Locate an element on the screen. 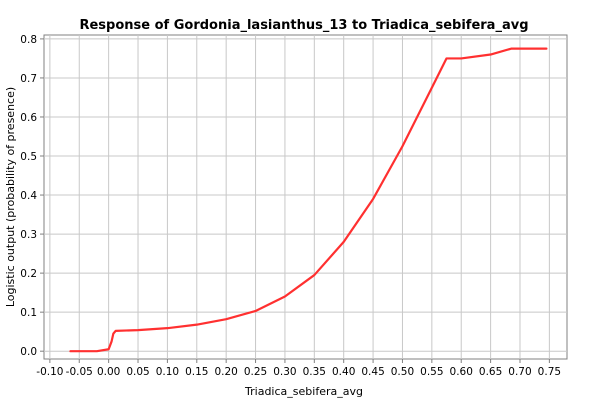  y-axis-ticks: 0.0 0.1 0.2 0.3 0.4 0.5 0.6 0.7 0.8 is located at coordinates (32, 196).